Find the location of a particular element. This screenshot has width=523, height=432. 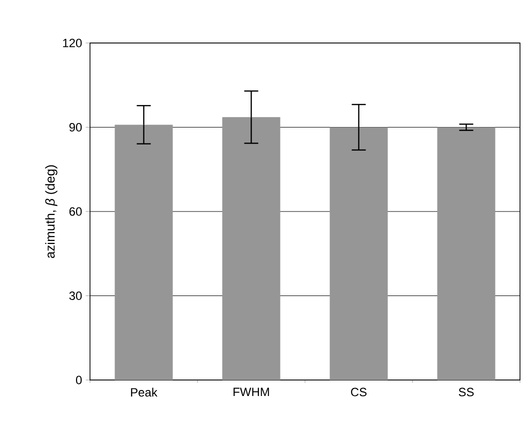

y-axis-title: azimuth, β (deg) is located at coordinates (51, 211).